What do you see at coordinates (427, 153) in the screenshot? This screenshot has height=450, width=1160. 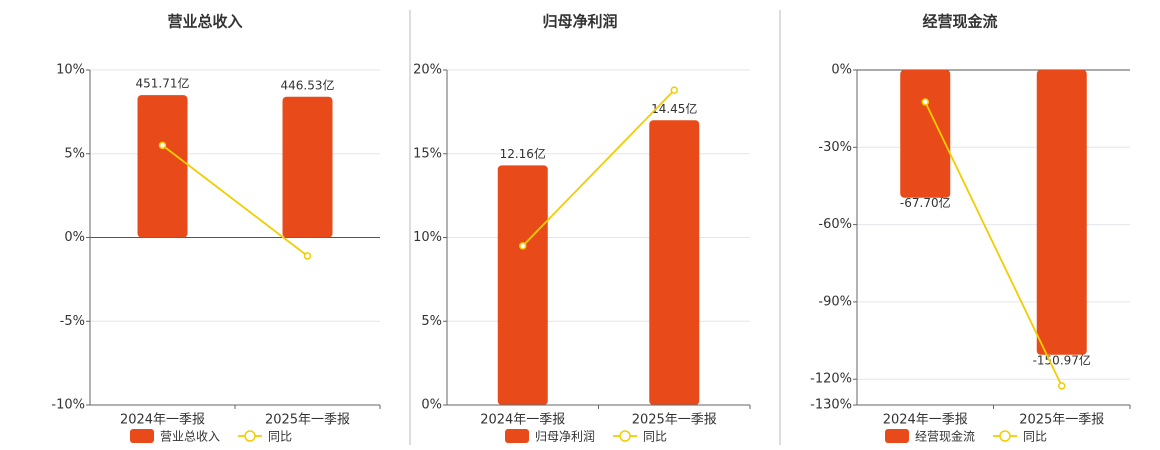 I see `y-tick-label: 15%` at bounding box center [427, 153].